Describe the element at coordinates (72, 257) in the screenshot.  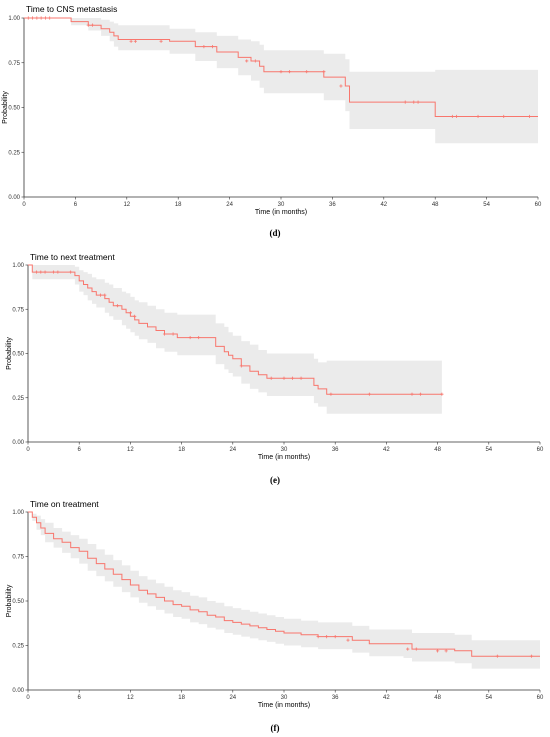
I see `panel-title: Time to next treatment` at that location.